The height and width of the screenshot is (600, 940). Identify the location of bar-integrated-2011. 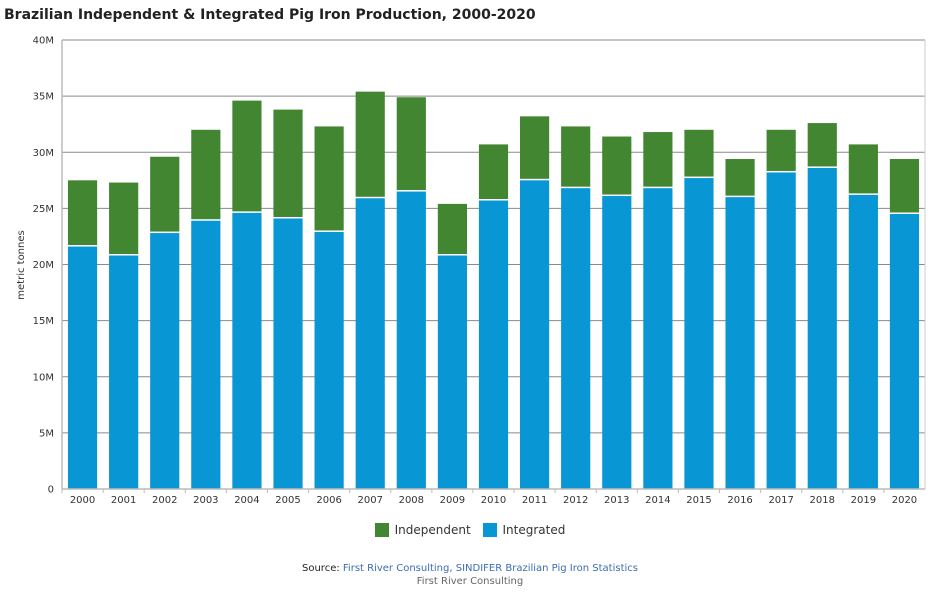
(535, 334).